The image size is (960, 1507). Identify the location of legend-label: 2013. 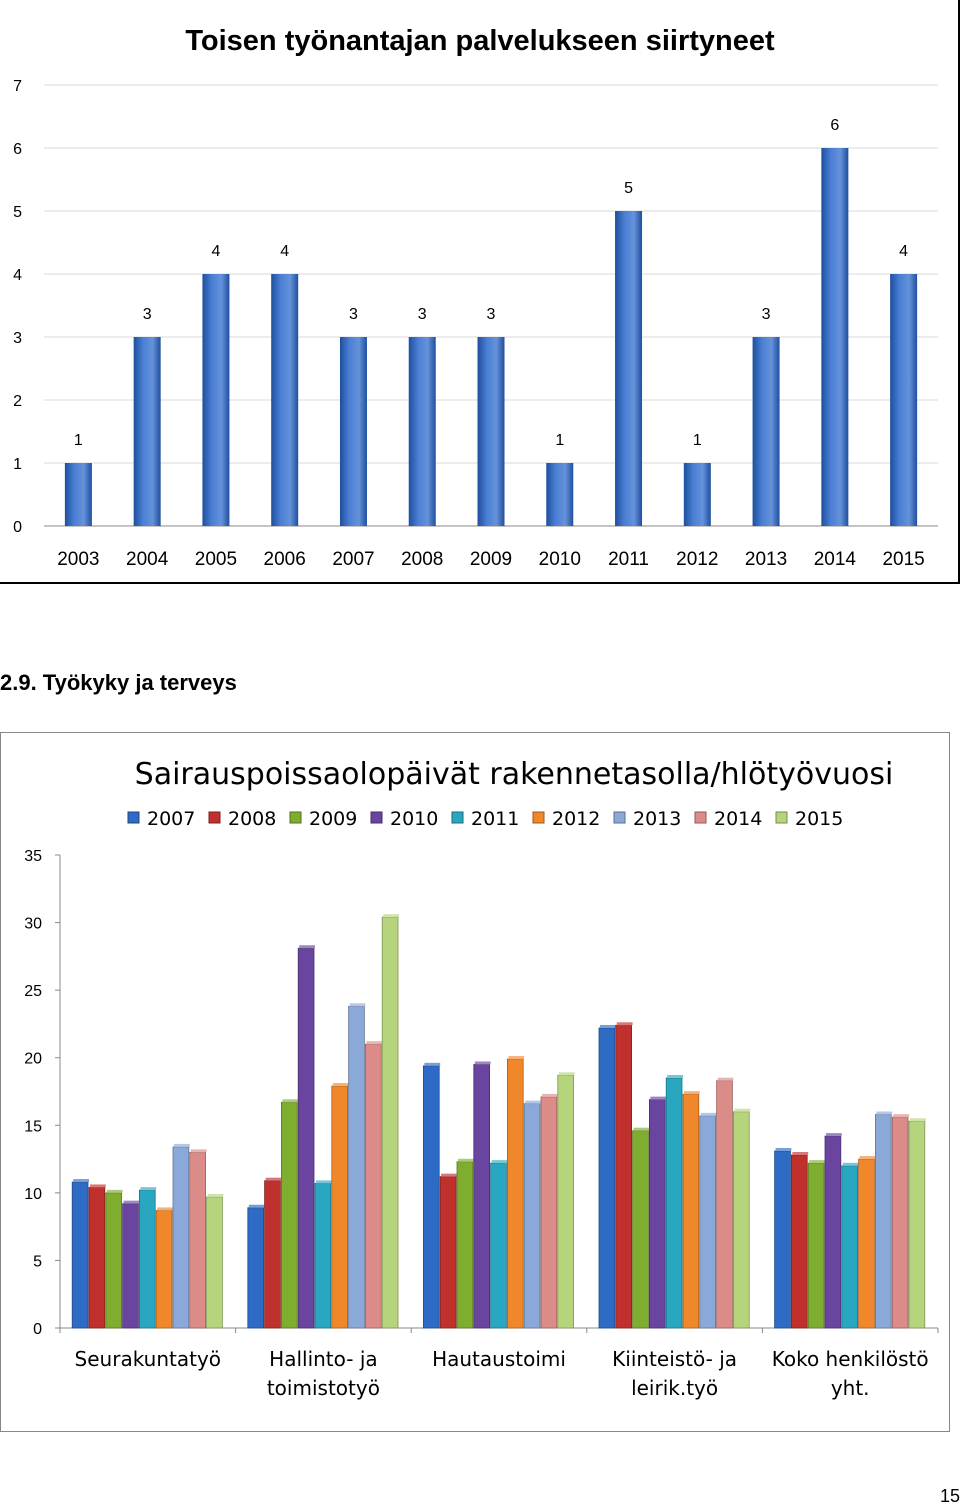
(657, 819).